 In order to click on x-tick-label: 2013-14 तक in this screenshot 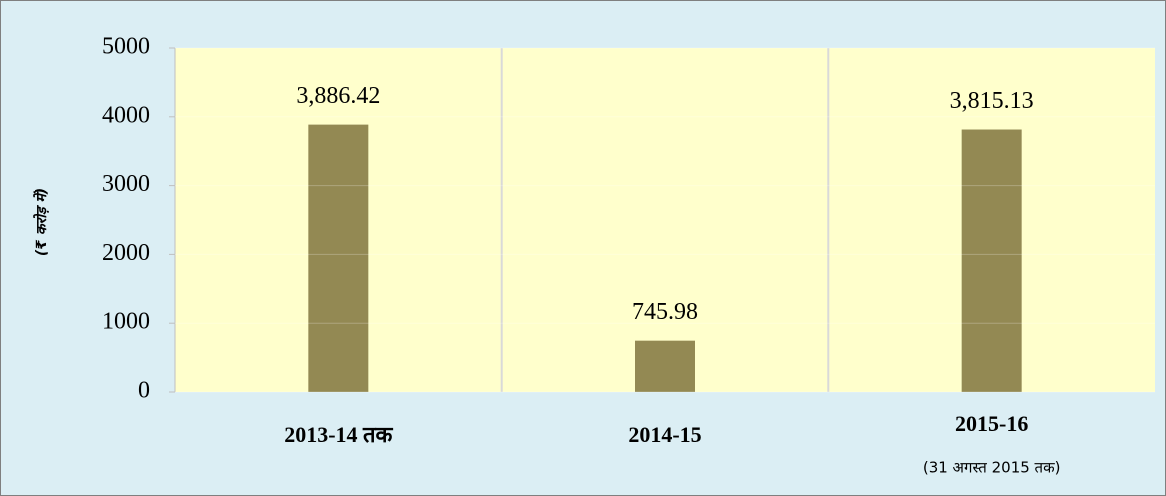, I will do `click(338, 434)`.